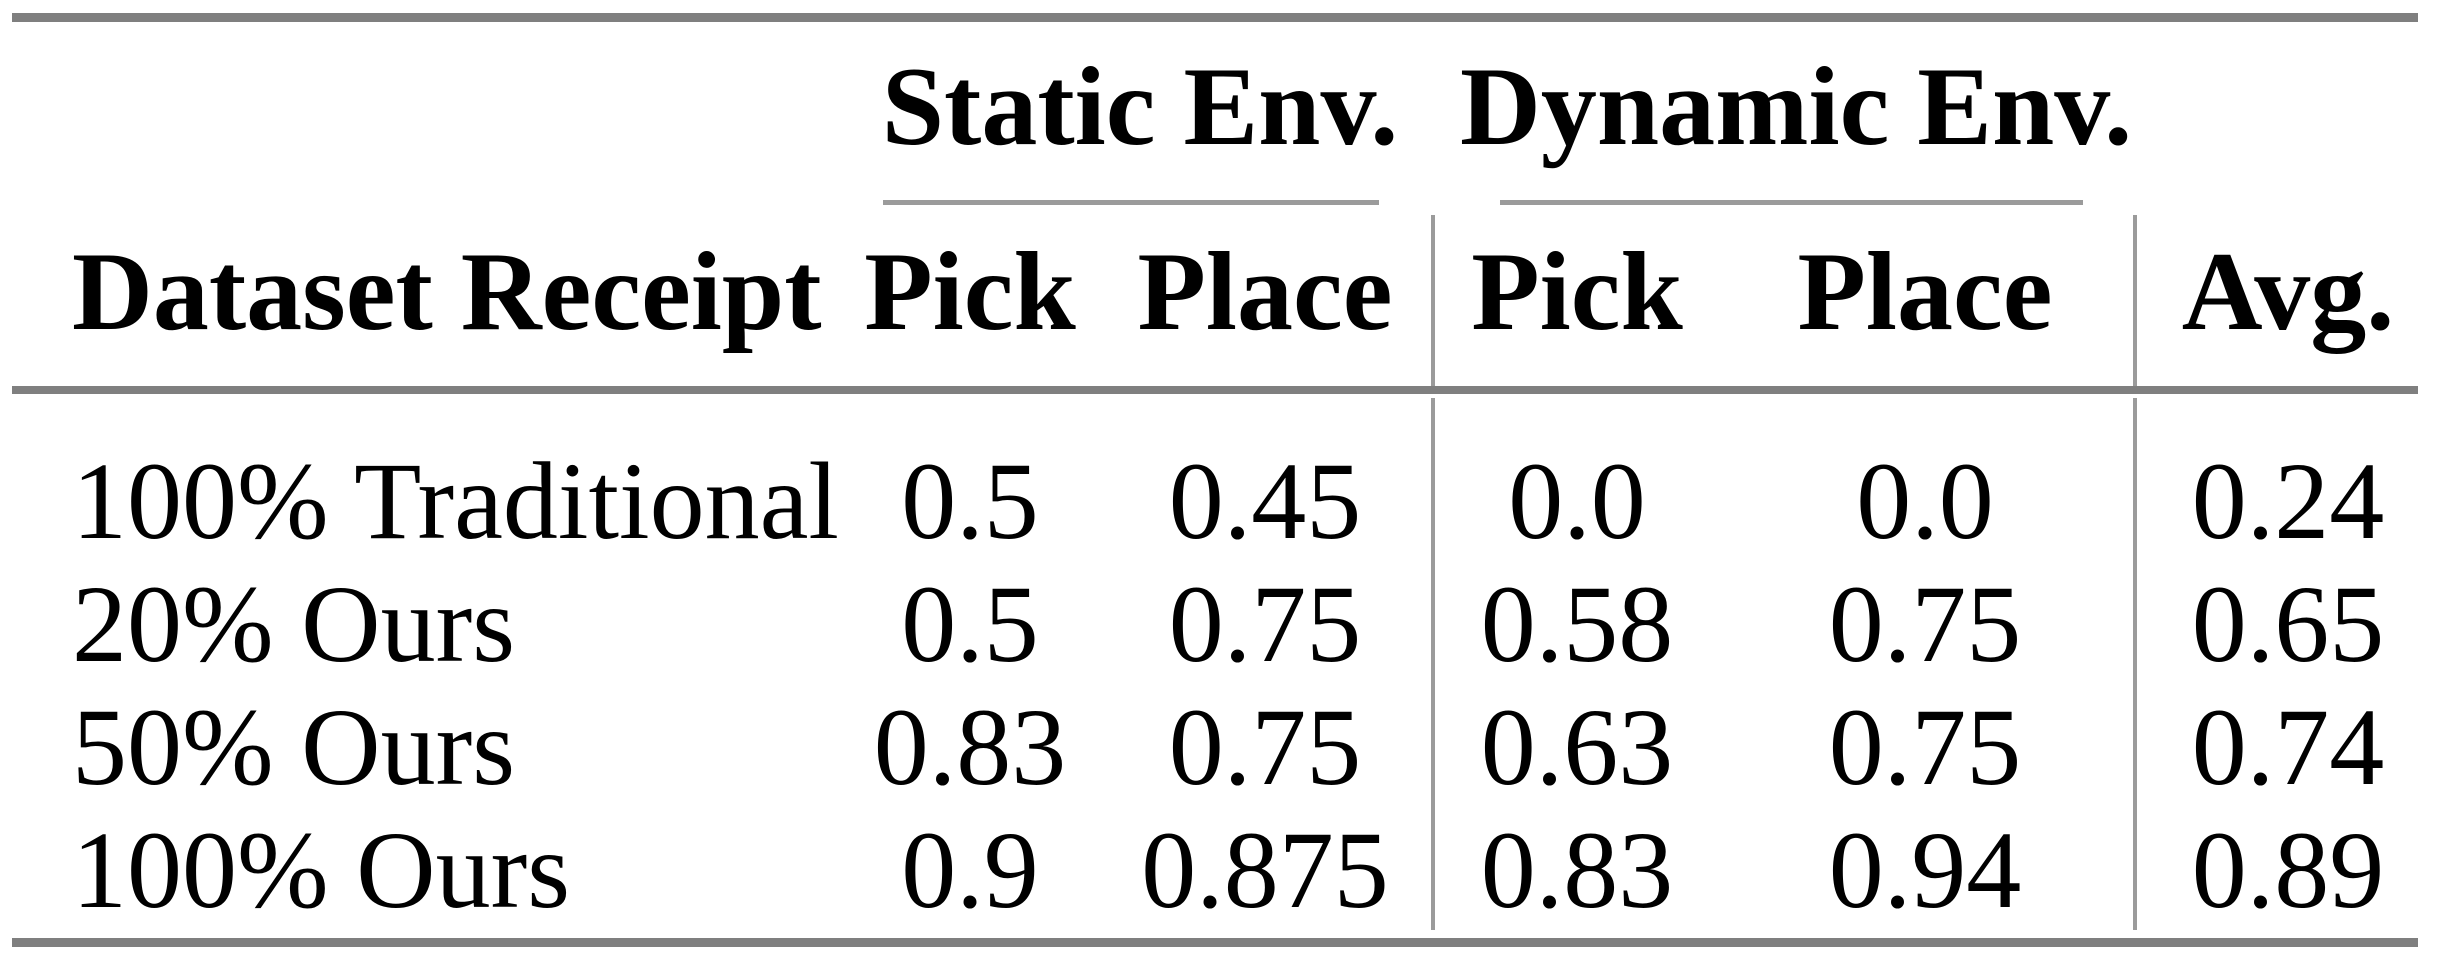 The image size is (2440, 966). What do you see at coordinates (294, 624) in the screenshot?
I see `row-label: 20% Ours` at bounding box center [294, 624].